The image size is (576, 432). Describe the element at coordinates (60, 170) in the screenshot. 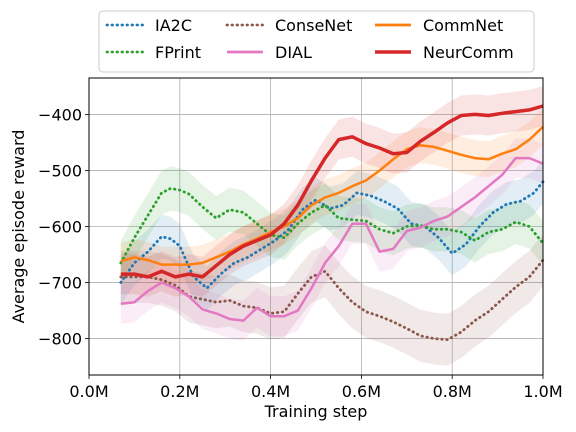

I see `y-tick-label: −500` at that location.